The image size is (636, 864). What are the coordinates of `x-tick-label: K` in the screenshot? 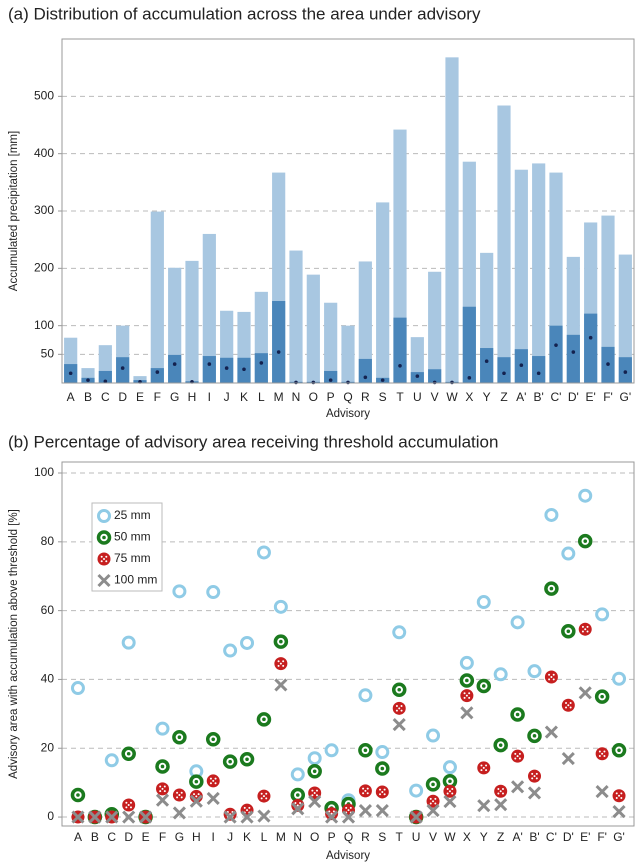 It's located at (244, 397).